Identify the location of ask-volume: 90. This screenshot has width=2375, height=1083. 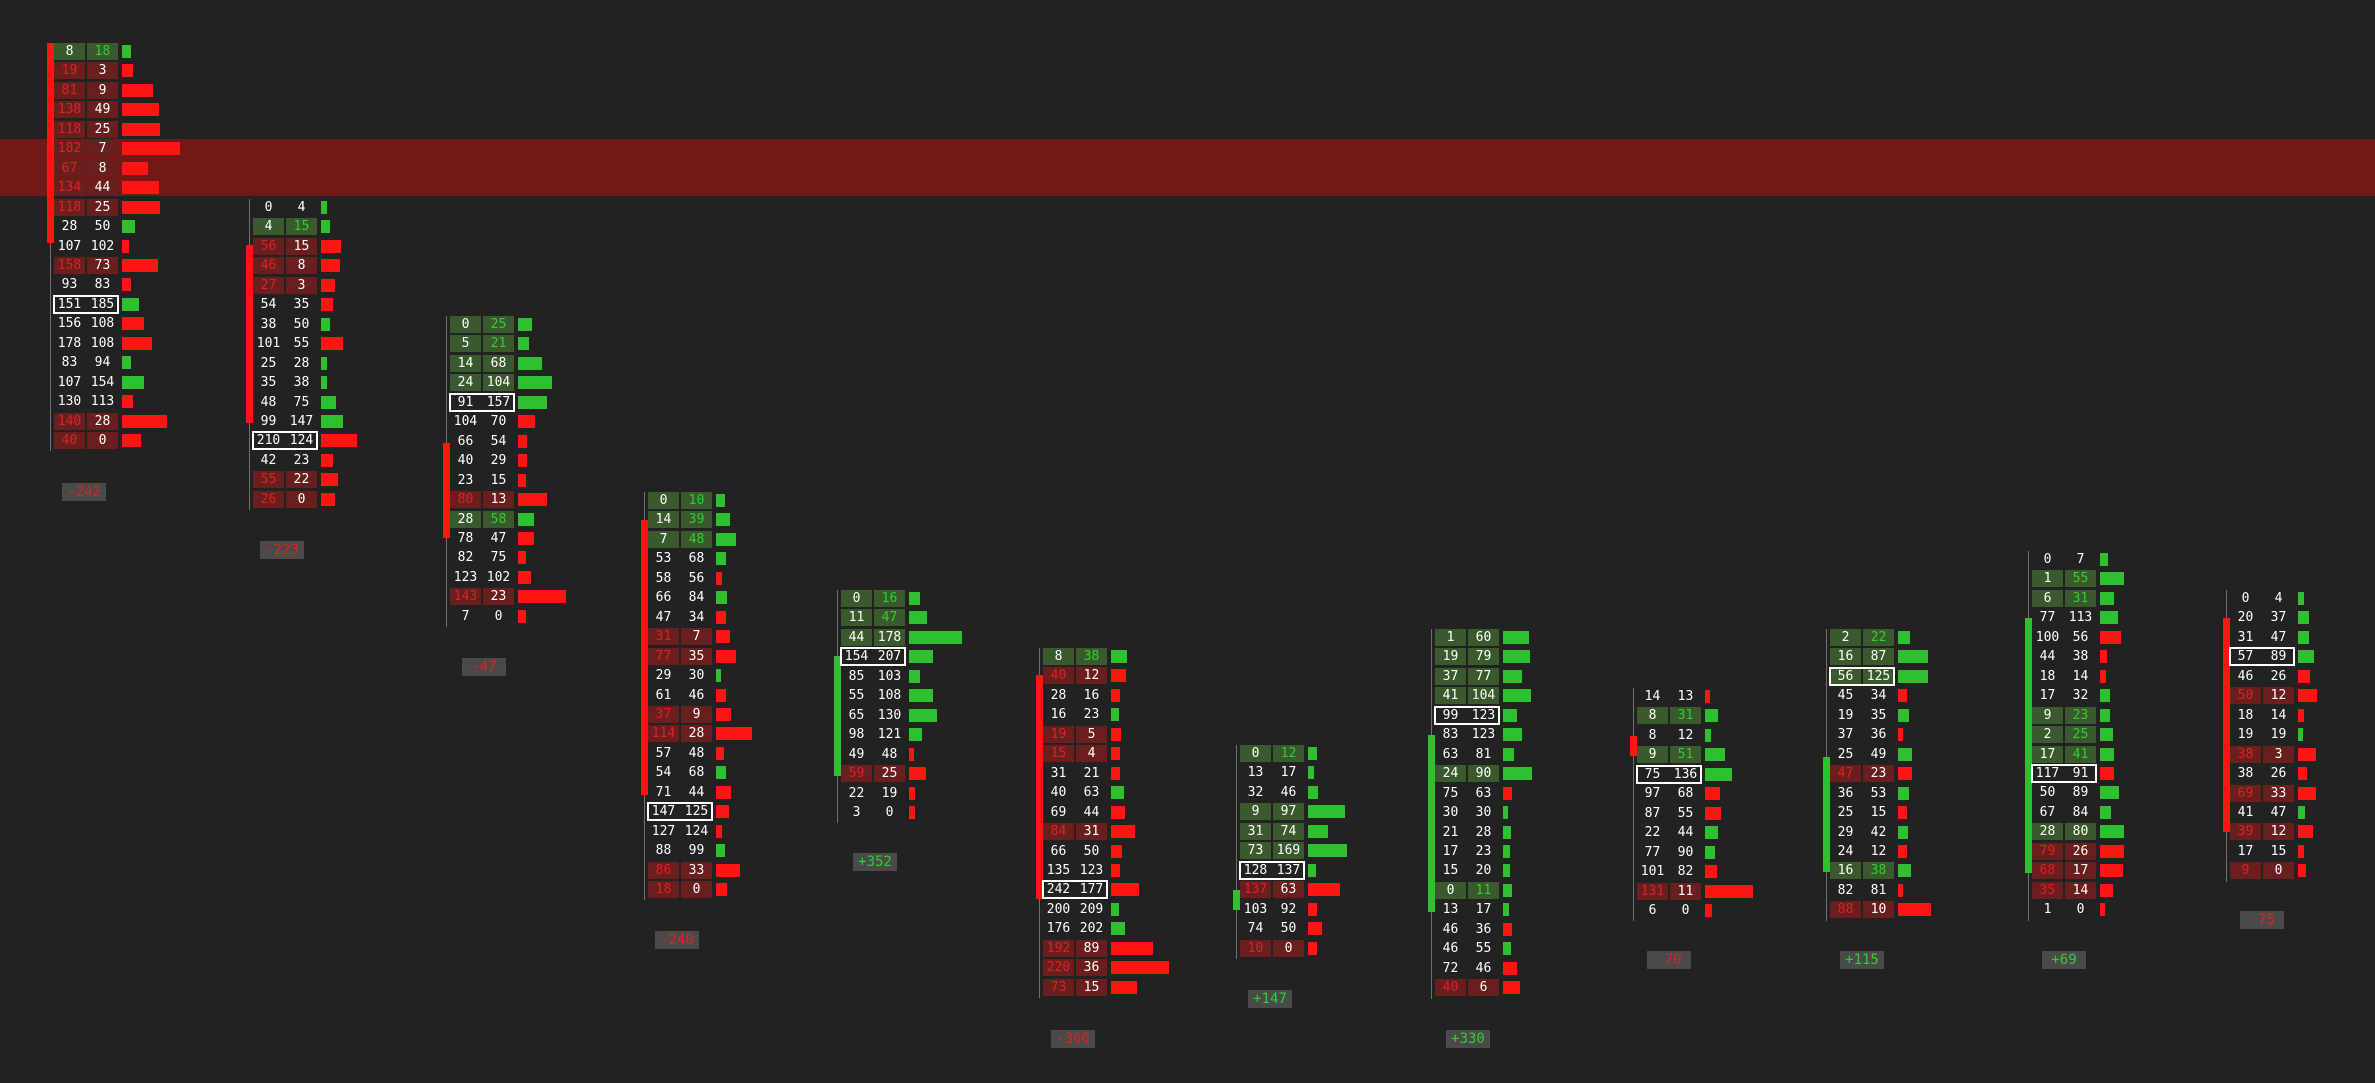
(1685, 852).